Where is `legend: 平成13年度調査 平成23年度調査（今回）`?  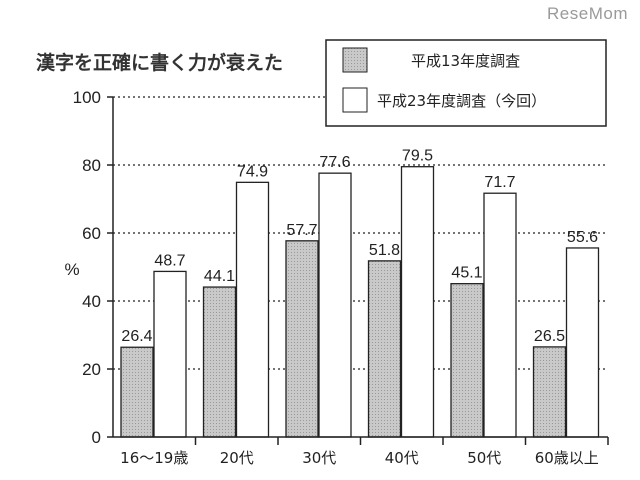
legend: 平成13年度調査 平成23年度調査（今回） is located at coordinates (466, 83).